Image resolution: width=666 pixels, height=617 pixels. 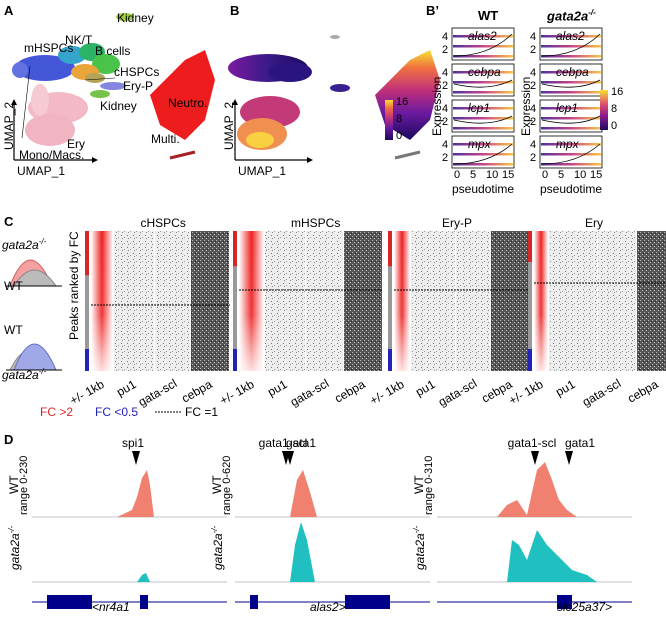 What do you see at coordinates (49, 48) in the screenshot?
I see `cluster-label-mhspcs: mHSPCs` at bounding box center [49, 48].